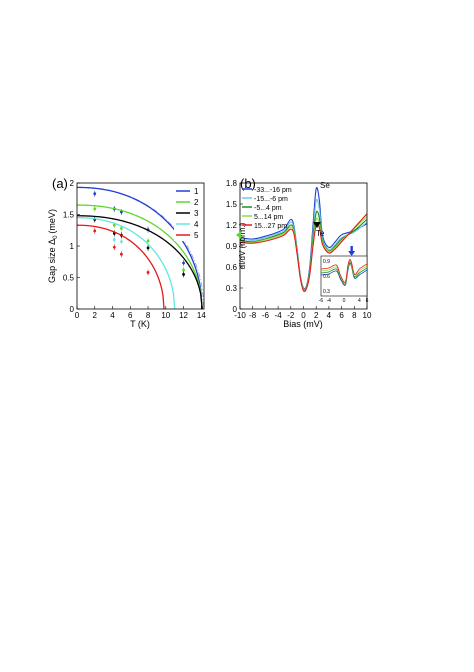 The width and height of the screenshot is (474, 672). What do you see at coordinates (196, 202) in the screenshot?
I see `panel-a-legend-label: 2` at bounding box center [196, 202].